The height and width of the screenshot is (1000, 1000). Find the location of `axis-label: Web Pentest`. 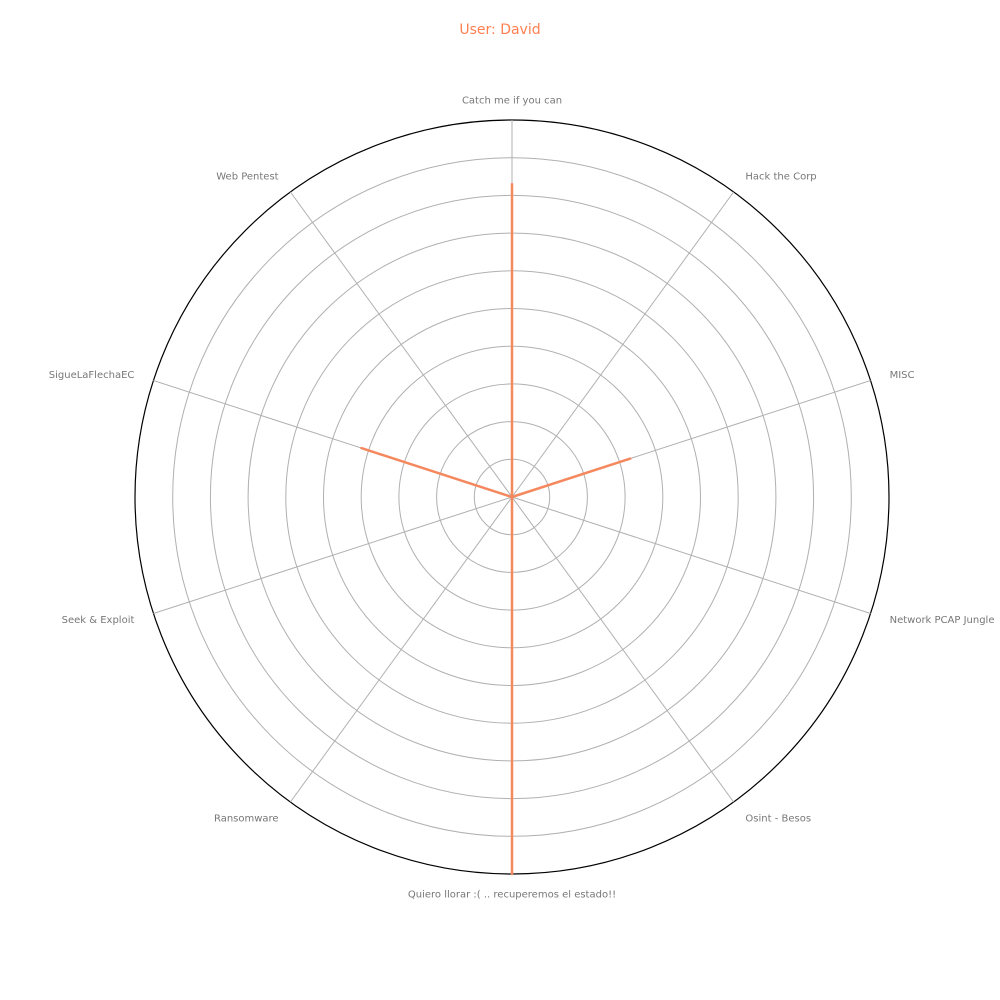

axis-label: Web Pentest is located at coordinates (247, 176).